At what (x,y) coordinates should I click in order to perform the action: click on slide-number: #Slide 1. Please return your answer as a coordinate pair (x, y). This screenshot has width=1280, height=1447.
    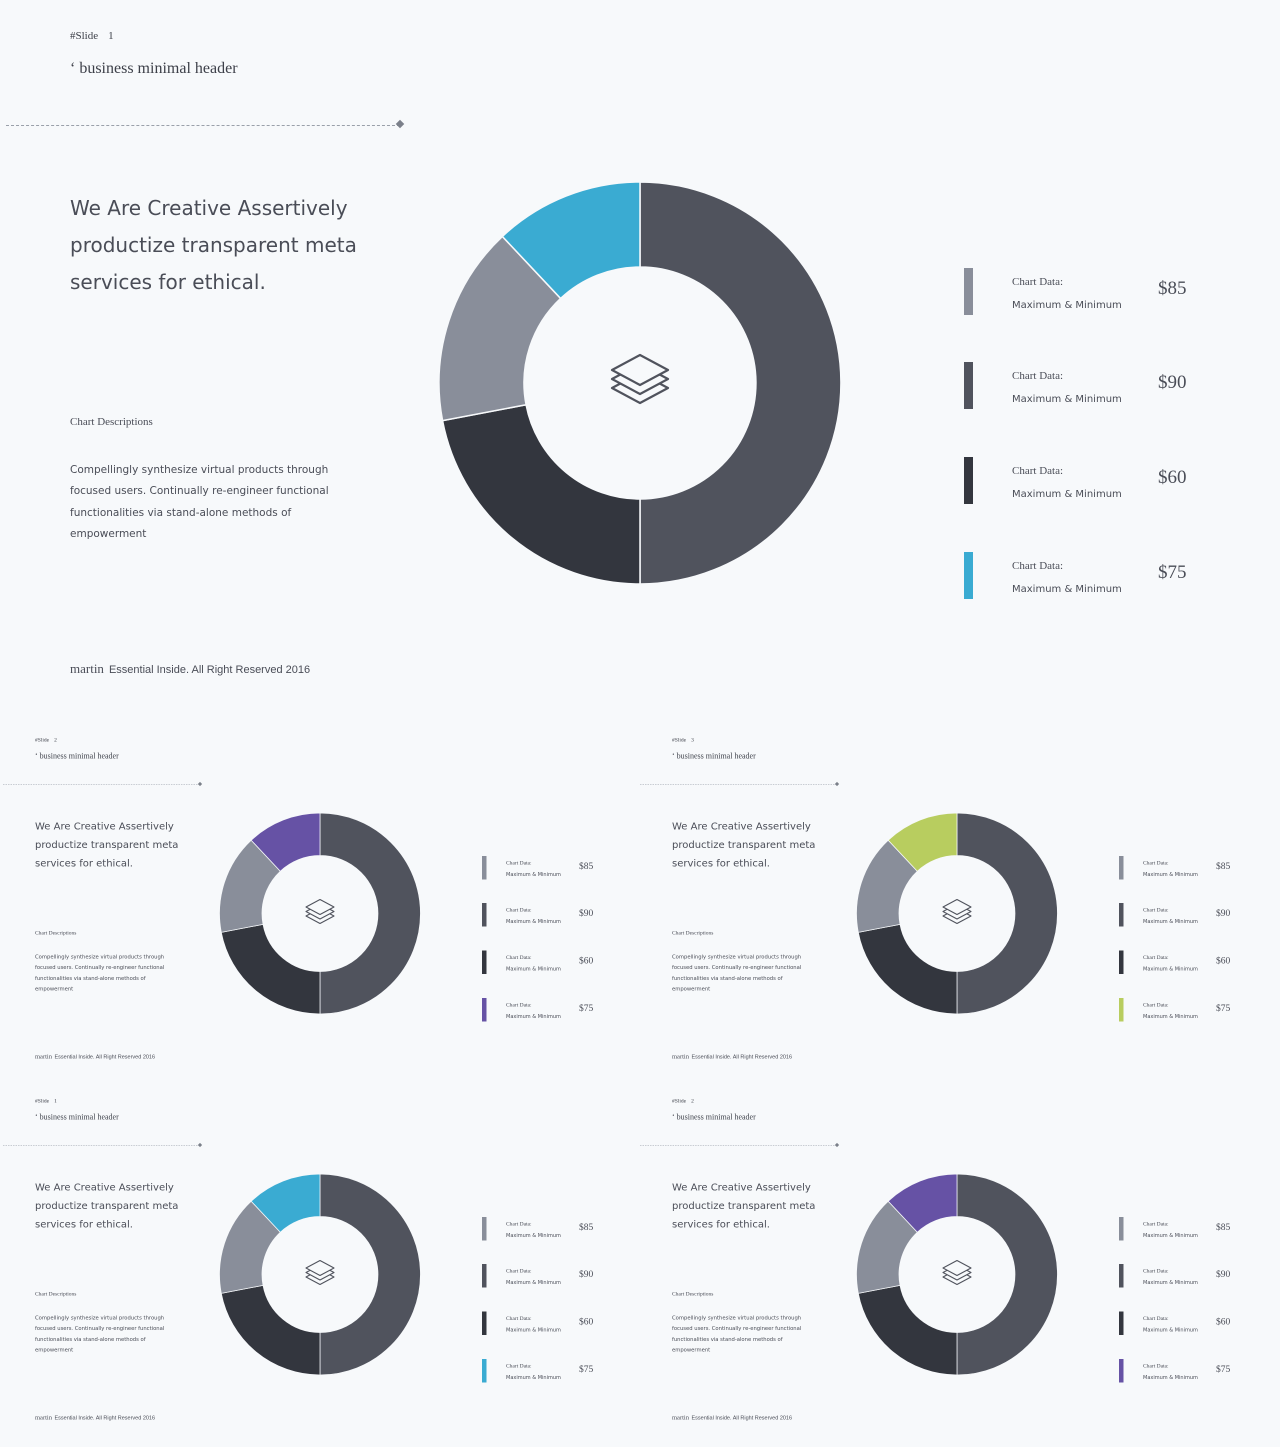
    Looking at the image, I should click on (92, 36).